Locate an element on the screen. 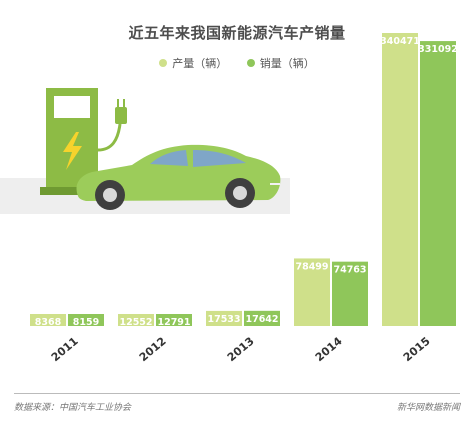 Image resolution: width=474 pixels, height=431 pixels. legend-item-production: 产量（辆） is located at coordinates (193, 63).